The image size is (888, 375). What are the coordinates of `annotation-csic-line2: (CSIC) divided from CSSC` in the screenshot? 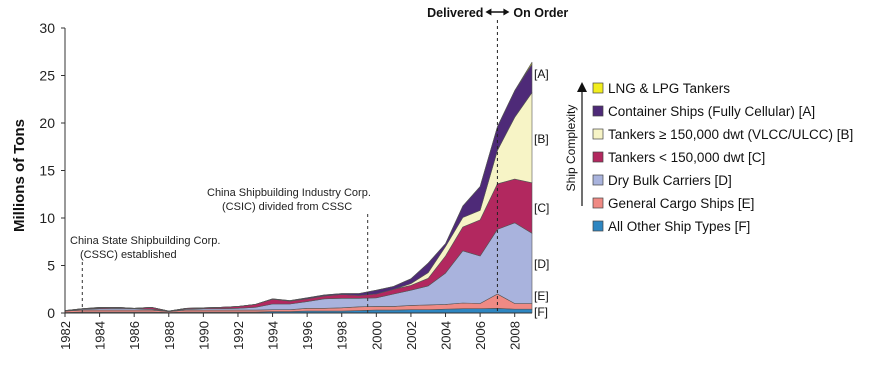 It's located at (287, 207).